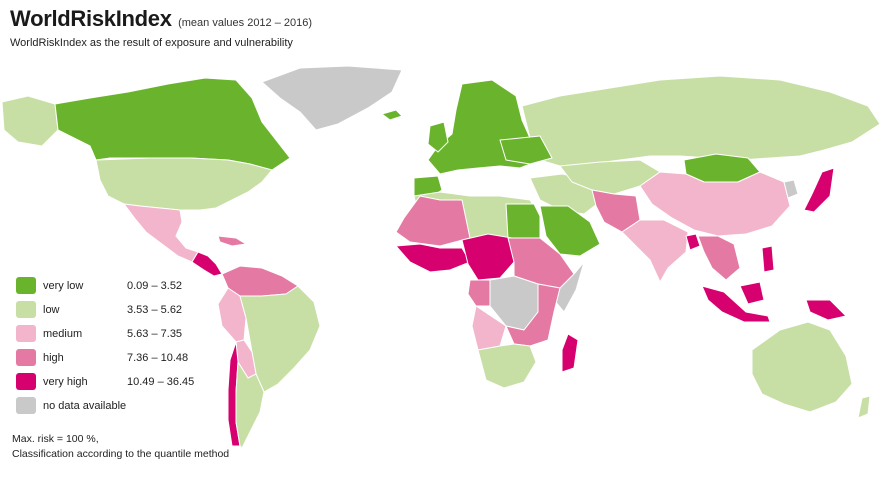  What do you see at coordinates (570, 353) in the screenshot?
I see `region-madagascar` at bounding box center [570, 353].